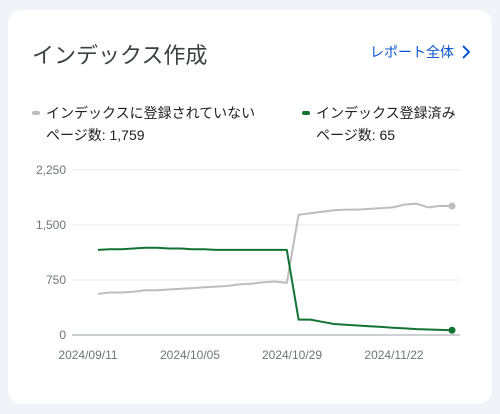 This screenshot has height=414, width=500. I want to click on legend-indexed: インデックス登録済み ページ数: 65, so click(379, 124).